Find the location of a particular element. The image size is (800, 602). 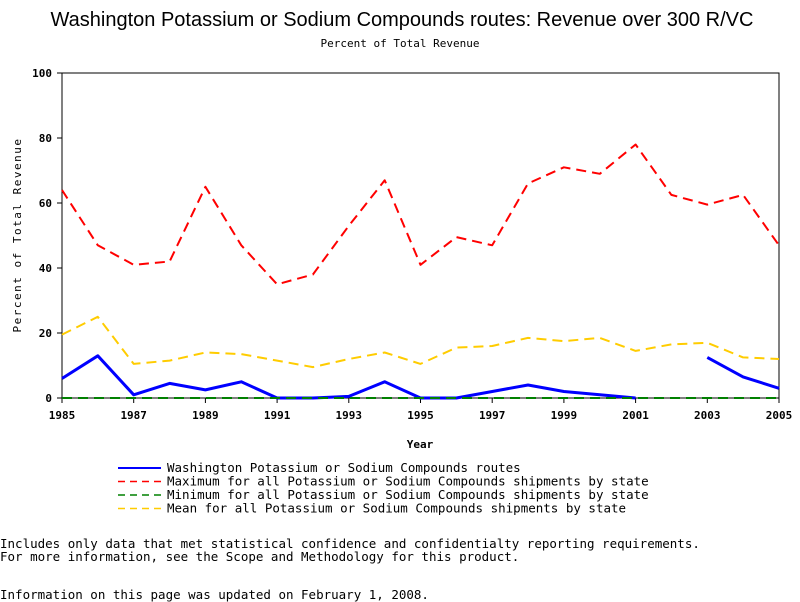

y-axis-label: Percent of Total Revenue is located at coordinates (17, 235).